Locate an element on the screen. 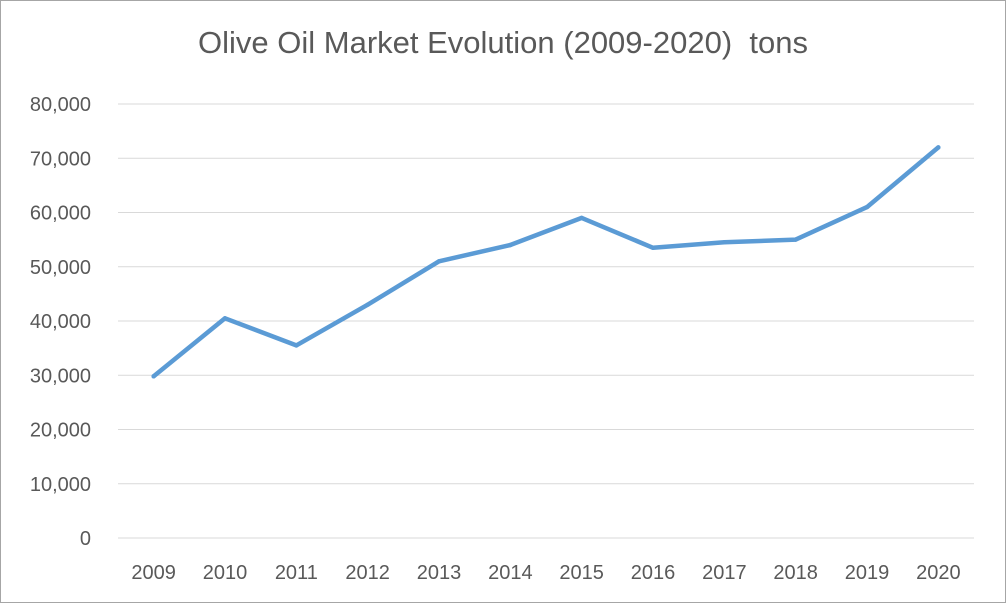 This screenshot has height=603, width=1006. y-tick-label: 80,000 is located at coordinates (60, 105).